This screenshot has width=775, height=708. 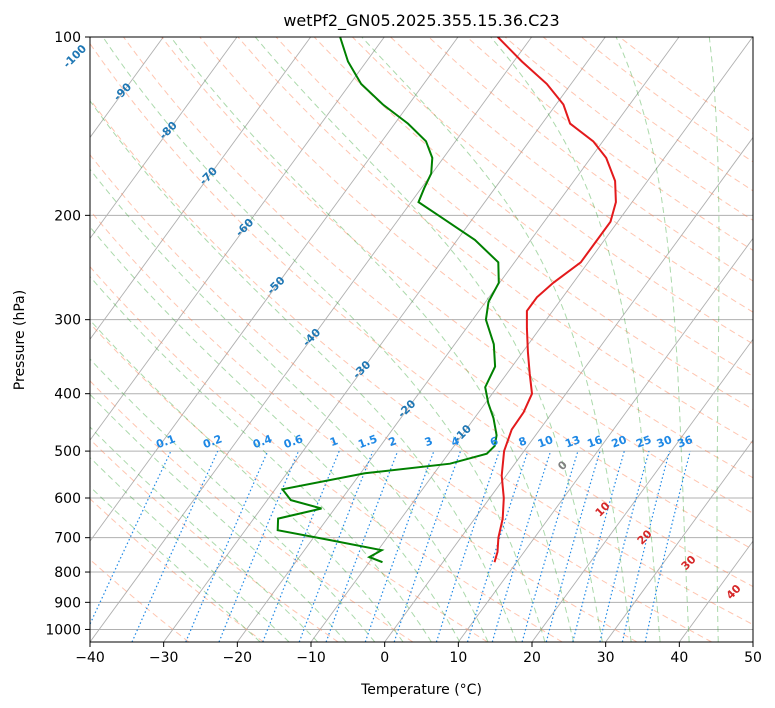 What do you see at coordinates (67, 452) in the screenshot?
I see `y-tick-label: 500` at bounding box center [67, 452].